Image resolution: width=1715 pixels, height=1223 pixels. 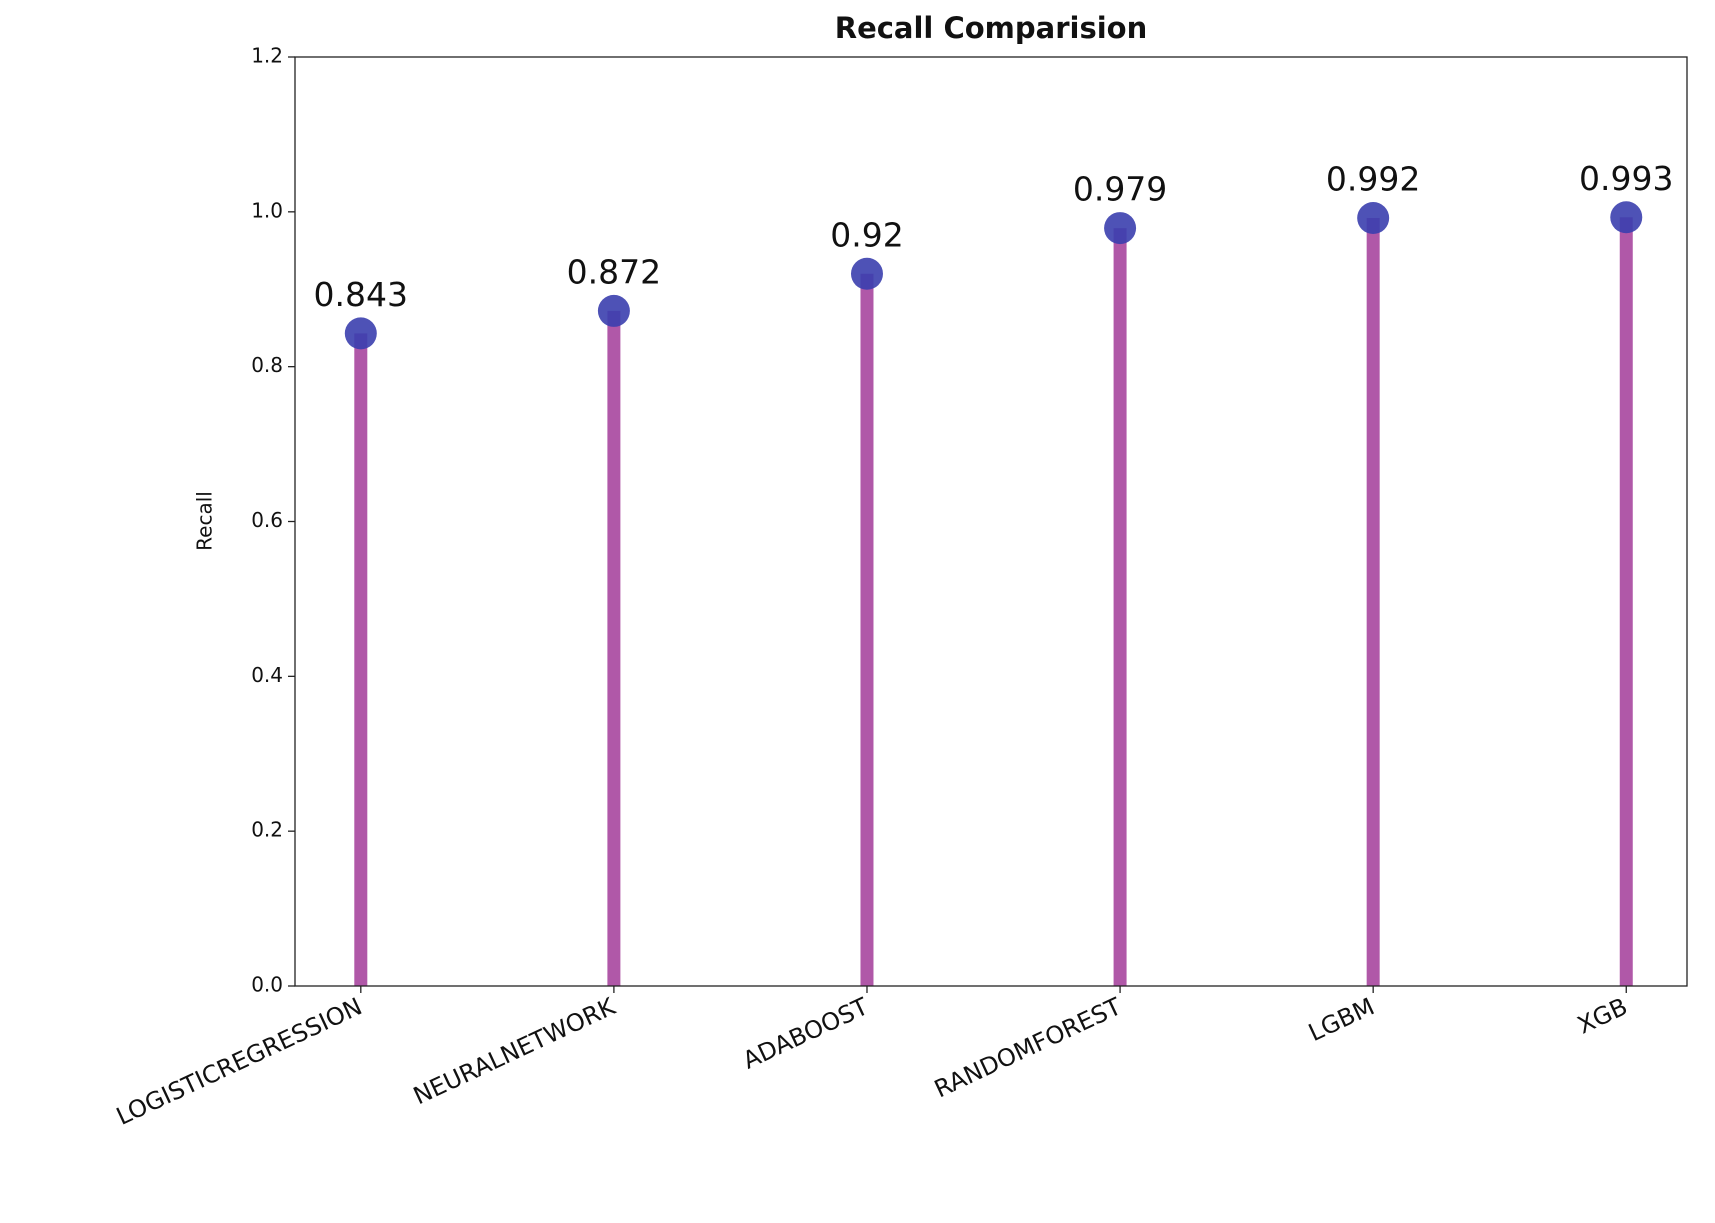 I want to click on value-label: 0.993, so click(x=1626, y=178).